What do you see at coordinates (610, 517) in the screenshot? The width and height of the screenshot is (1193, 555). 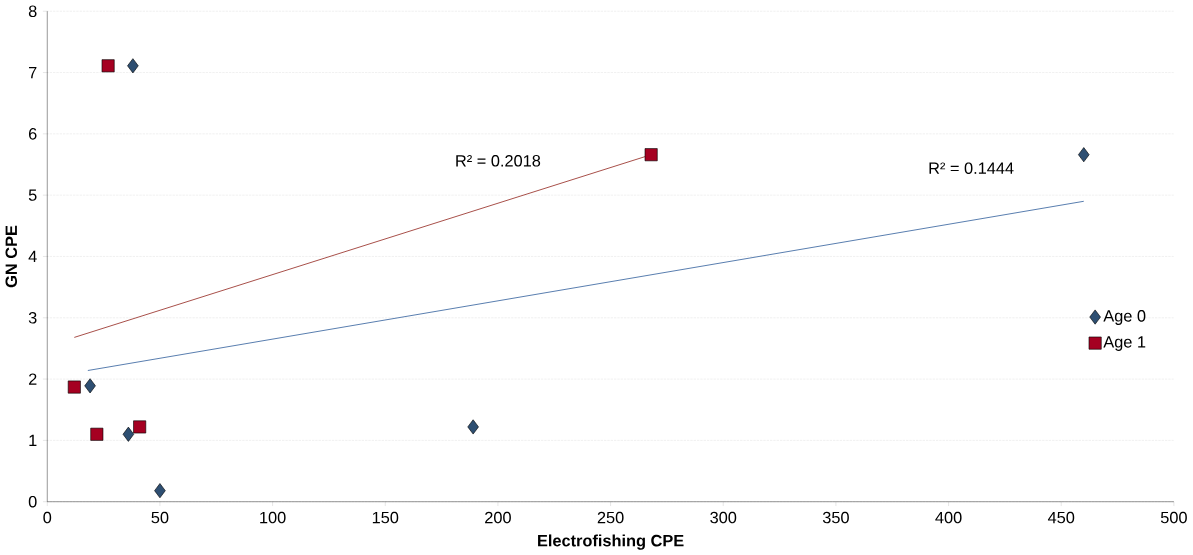 I see `x-tick-label: 250` at bounding box center [610, 517].